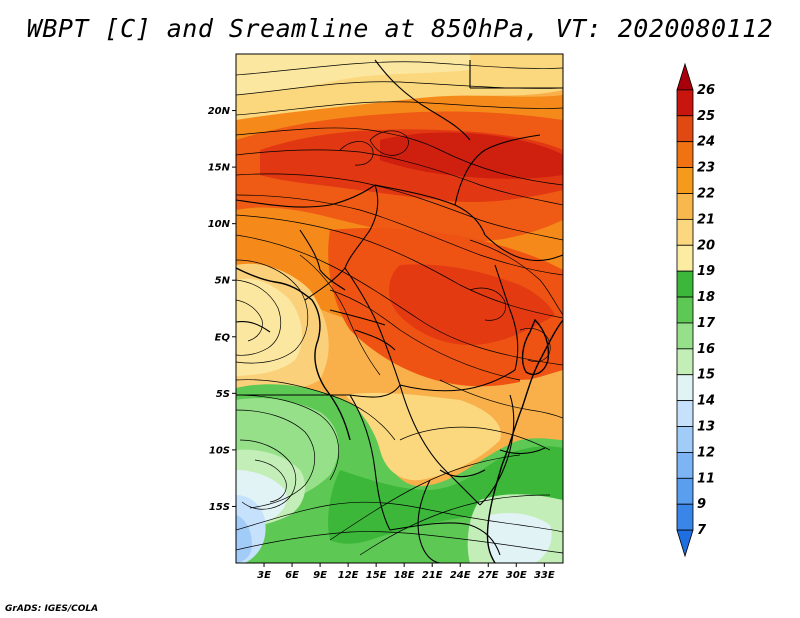 This screenshot has width=800, height=618. I want to click on lat-tick-label: EQ, so click(223, 337).